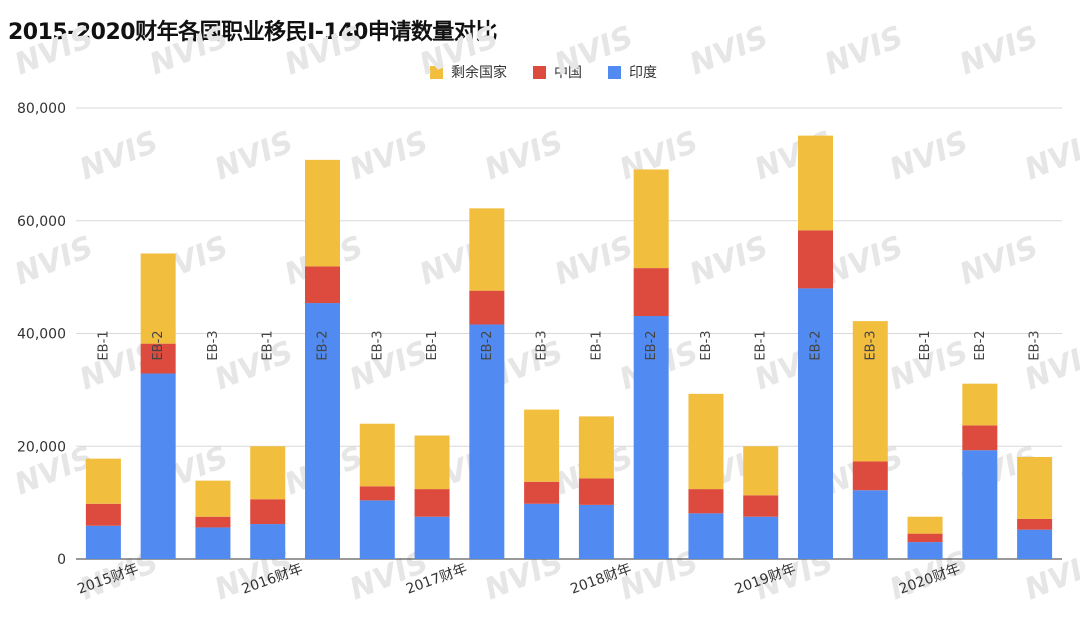  Describe the element at coordinates (252, 32) in the screenshot. I see `chart-title: 2015-2020财年各国职业移民I-140申请数量对比` at that location.